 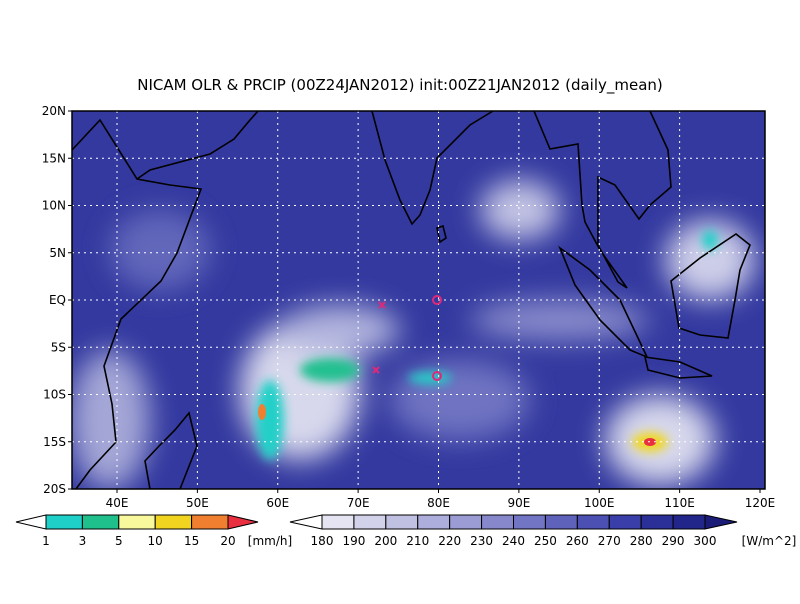 I want to click on legend-tick: 230, so click(x=481, y=541).